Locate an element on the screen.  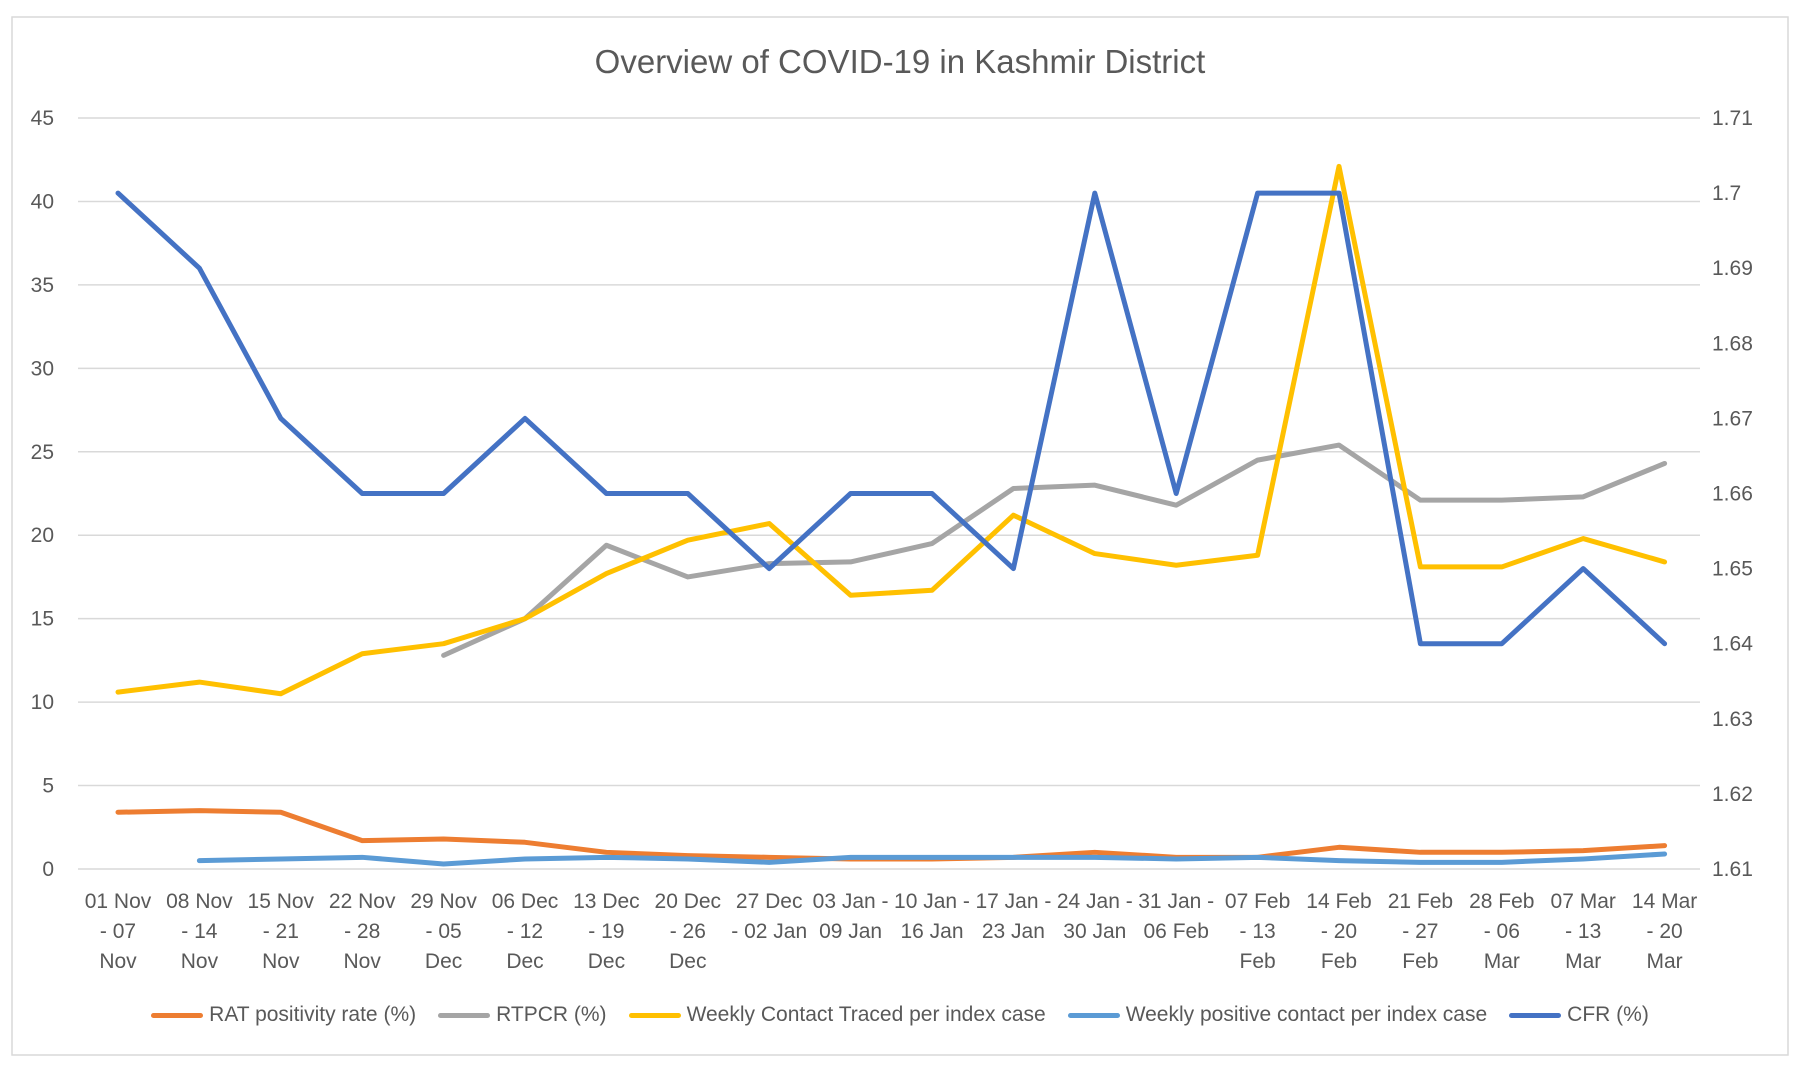
legend-item: Weekly positive contact per index case is located at coordinates (1277, 1015).